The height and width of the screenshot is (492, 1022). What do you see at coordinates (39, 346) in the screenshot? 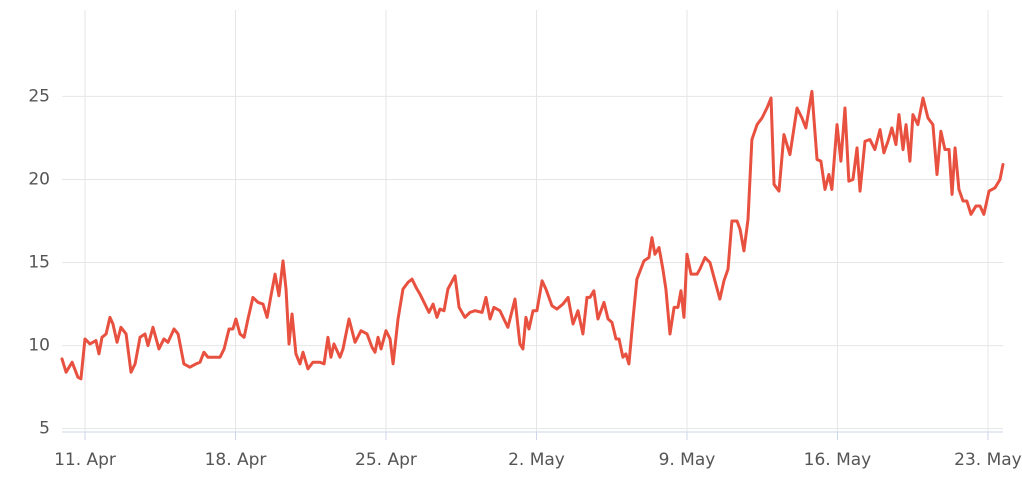
I see `y-tick-label: 10` at bounding box center [39, 346].